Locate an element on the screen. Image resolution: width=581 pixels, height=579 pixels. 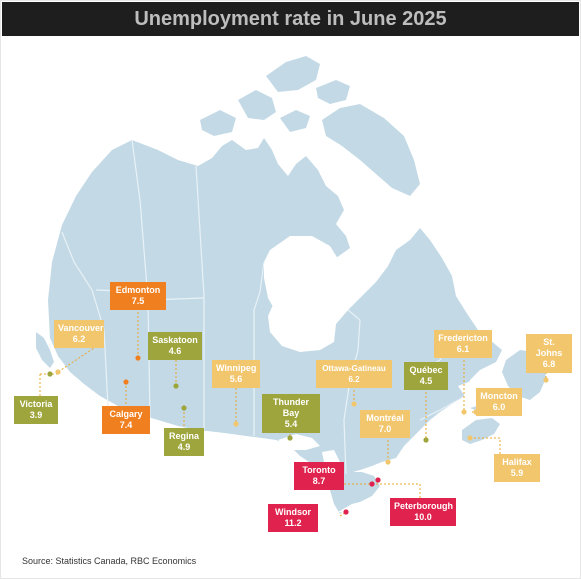
city-name: Vancouver is located at coordinates (81, 328).